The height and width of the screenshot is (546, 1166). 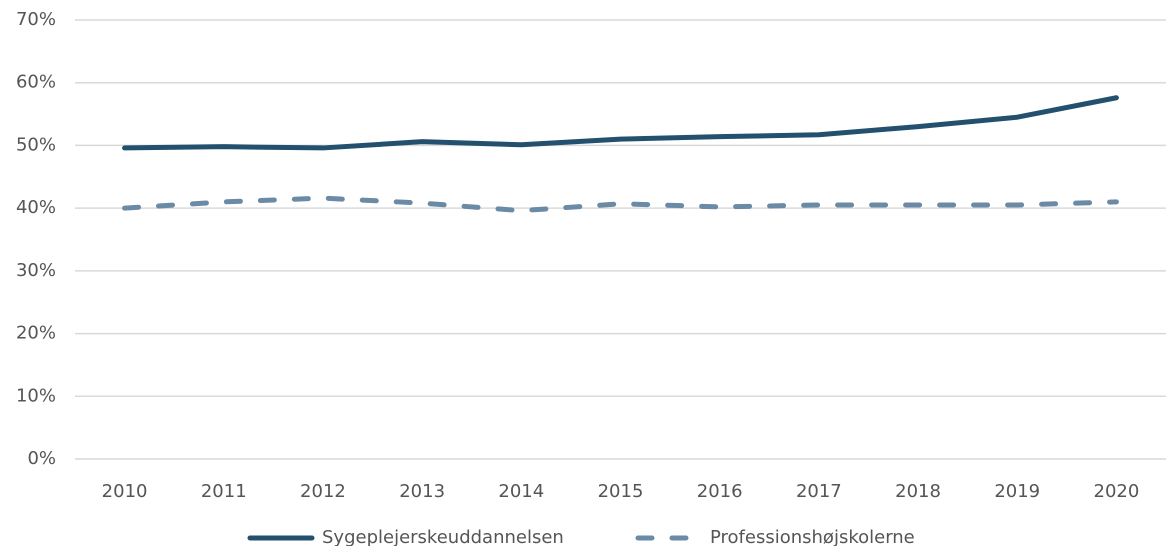 I want to click on x-tick-label: 2013, so click(x=422, y=491).